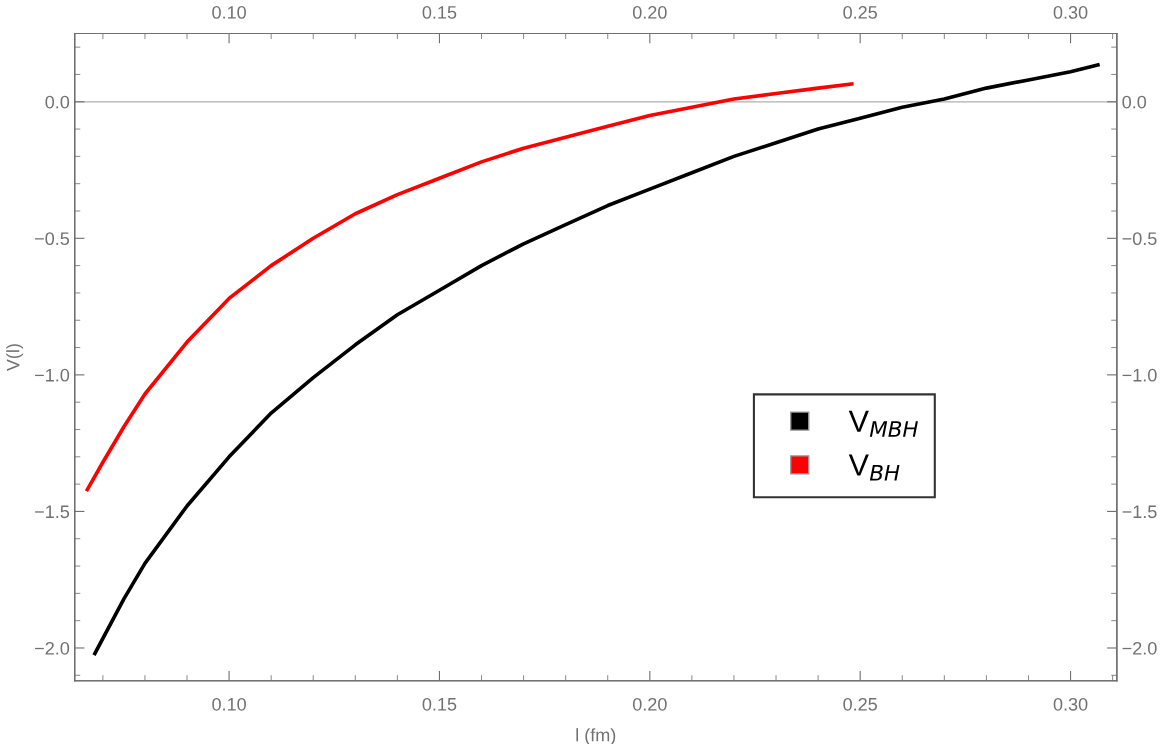 The image size is (1167, 744). What do you see at coordinates (229, 12) in the screenshot?
I see `x-tick-label: 0.10` at bounding box center [229, 12].